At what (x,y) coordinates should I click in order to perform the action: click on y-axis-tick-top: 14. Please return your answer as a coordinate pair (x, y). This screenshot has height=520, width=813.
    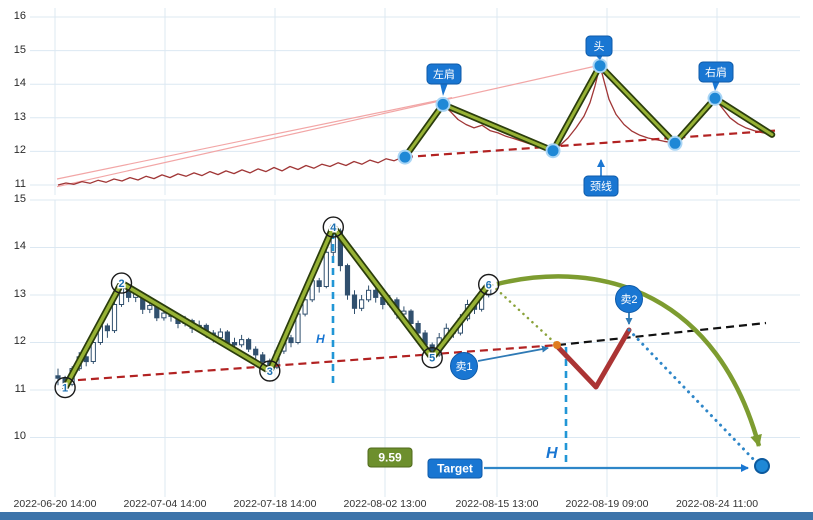
    Looking at the image, I should click on (19, 83).